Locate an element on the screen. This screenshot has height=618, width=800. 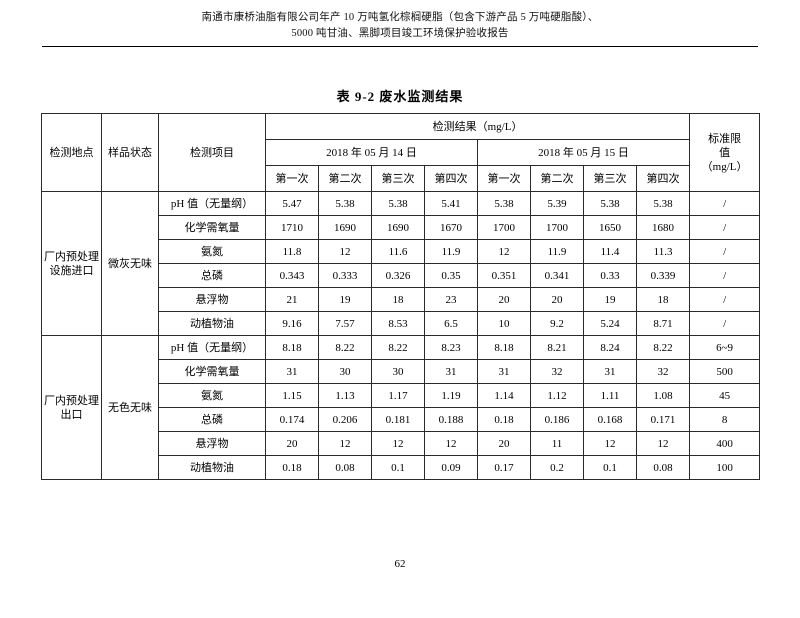
cell-measurement: 9.16 is located at coordinates (292, 323).